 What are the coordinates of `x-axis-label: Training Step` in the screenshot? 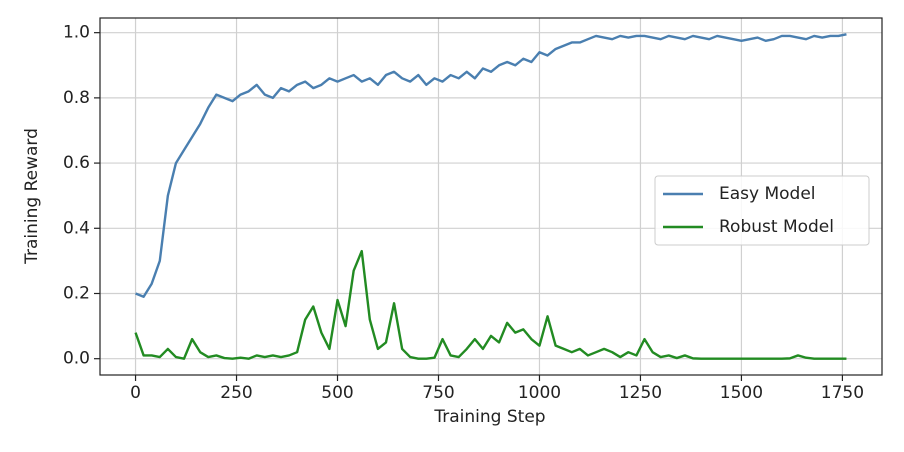 It's located at (489, 417).